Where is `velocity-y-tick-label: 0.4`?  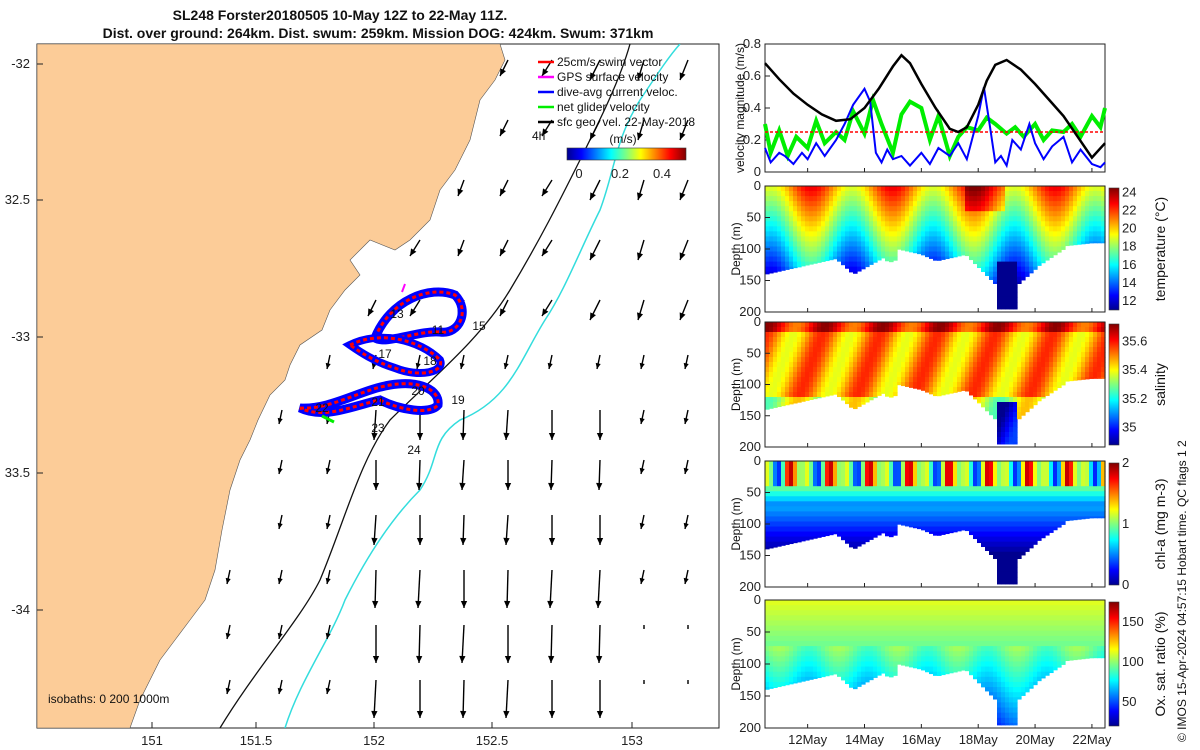 velocity-y-tick-label: 0.4 is located at coordinates (752, 107).